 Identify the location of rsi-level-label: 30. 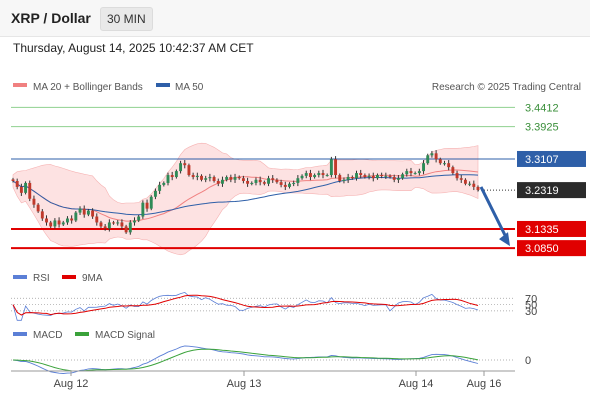
(531, 312).